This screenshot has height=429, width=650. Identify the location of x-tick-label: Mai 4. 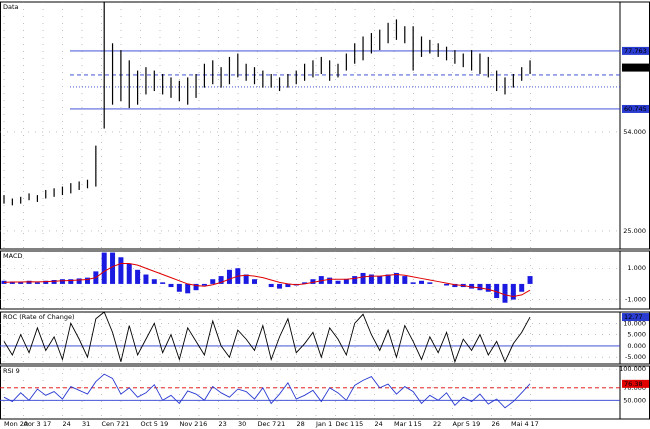
(520, 424).